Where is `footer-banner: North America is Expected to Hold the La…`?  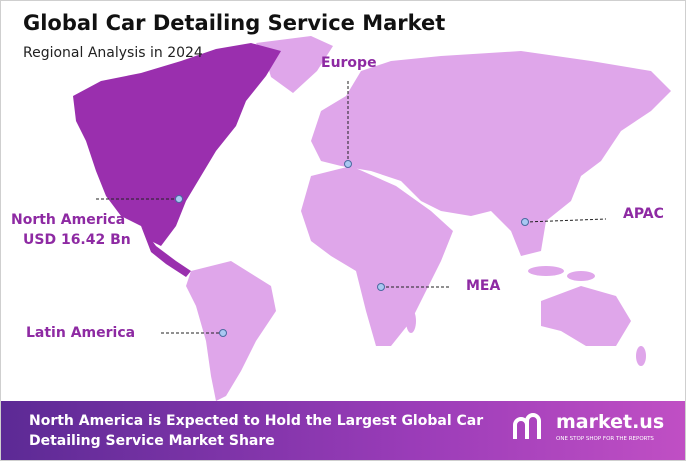
footer-banner: North America is Expected to Hold the La… is located at coordinates (343, 430).